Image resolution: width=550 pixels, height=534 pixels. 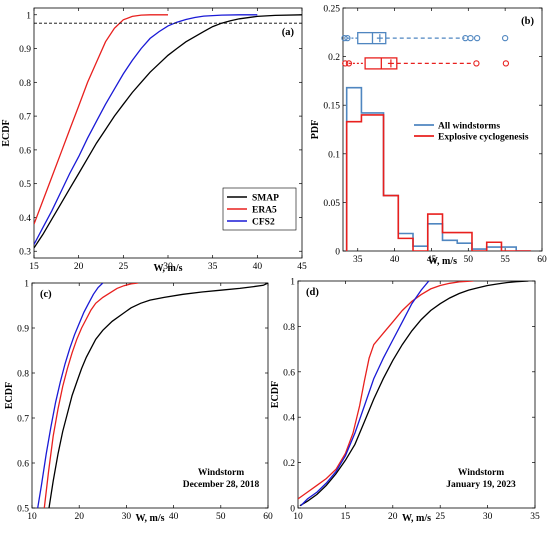 I want to click on x-tick-label-b: 35, so click(x=358, y=260).